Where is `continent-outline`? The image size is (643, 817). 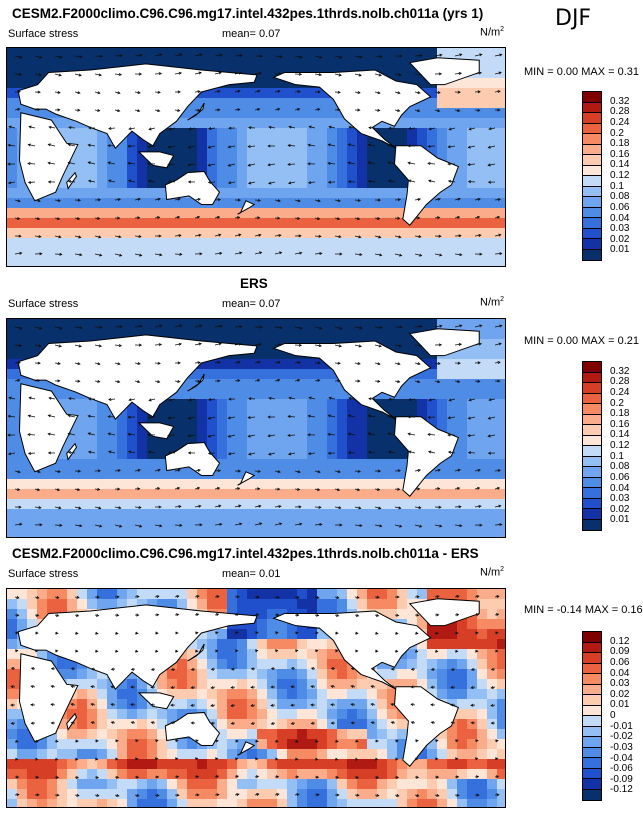 continent-outline is located at coordinates (137, 377).